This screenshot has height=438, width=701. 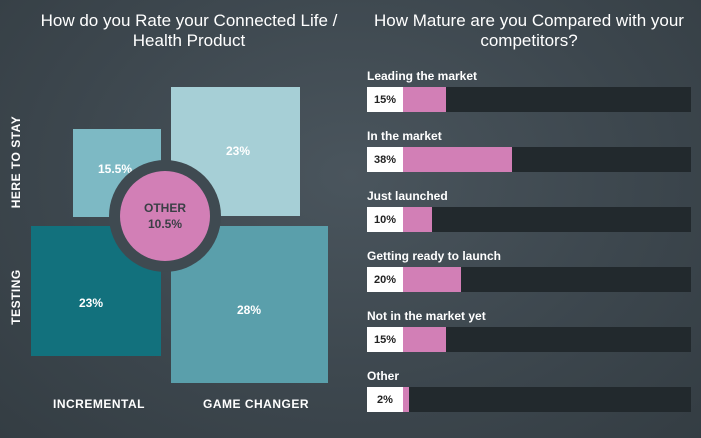 I want to click on bar-track: 20%, so click(x=529, y=279).